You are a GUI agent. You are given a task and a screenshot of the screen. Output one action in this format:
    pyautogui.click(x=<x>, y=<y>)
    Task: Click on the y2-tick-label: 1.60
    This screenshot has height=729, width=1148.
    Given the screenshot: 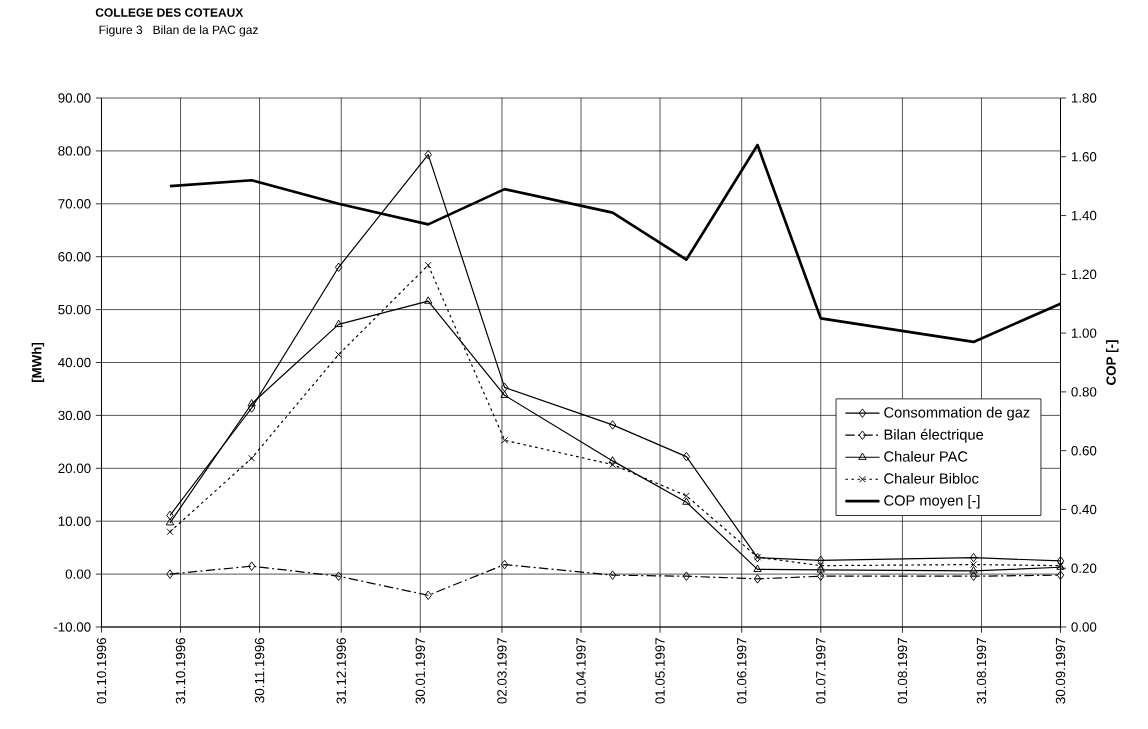 What is the action you would take?
    pyautogui.click(x=1084, y=157)
    